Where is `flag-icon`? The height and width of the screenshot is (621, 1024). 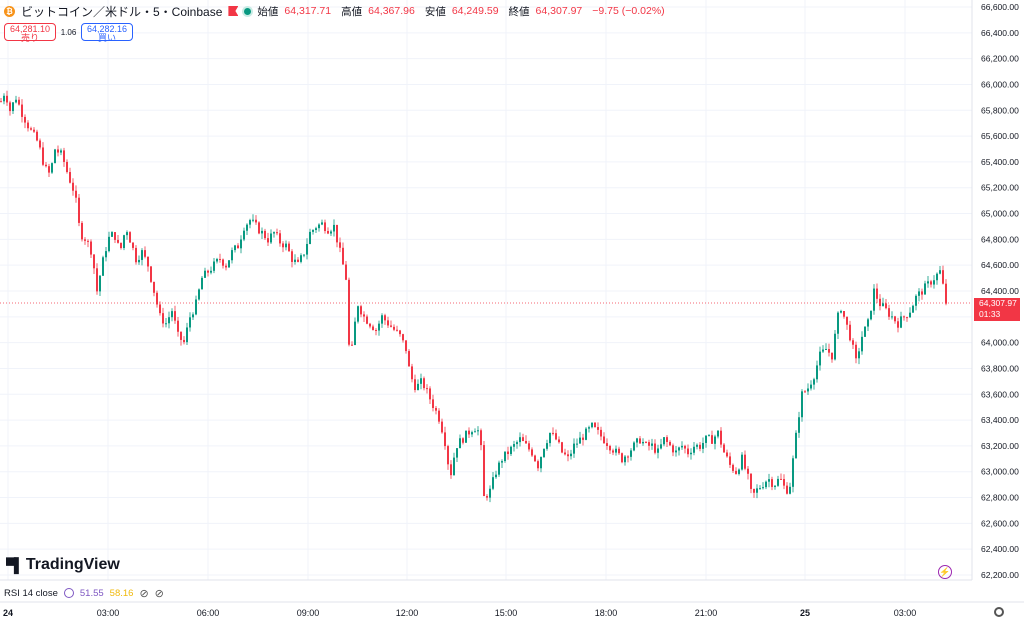 flag-icon is located at coordinates (233, 11).